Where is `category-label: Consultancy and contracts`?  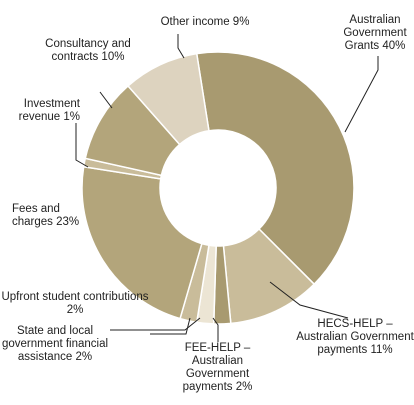 category-label: Consultancy and contracts is located at coordinates (88, 50).